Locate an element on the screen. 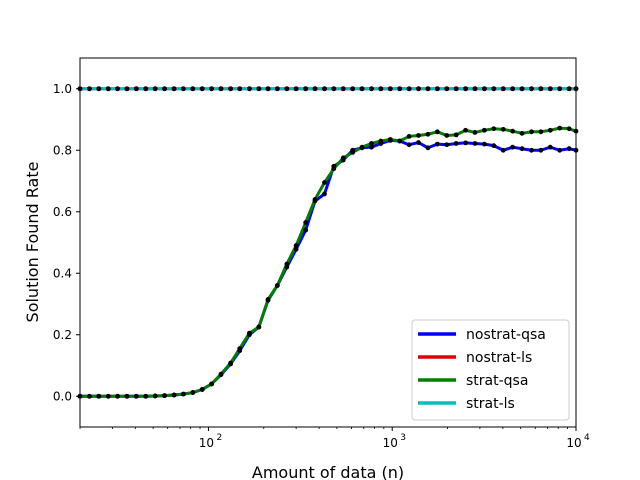 The width and height of the screenshot is (640, 480). x-tick-label: 10 3 is located at coordinates (394, 441).